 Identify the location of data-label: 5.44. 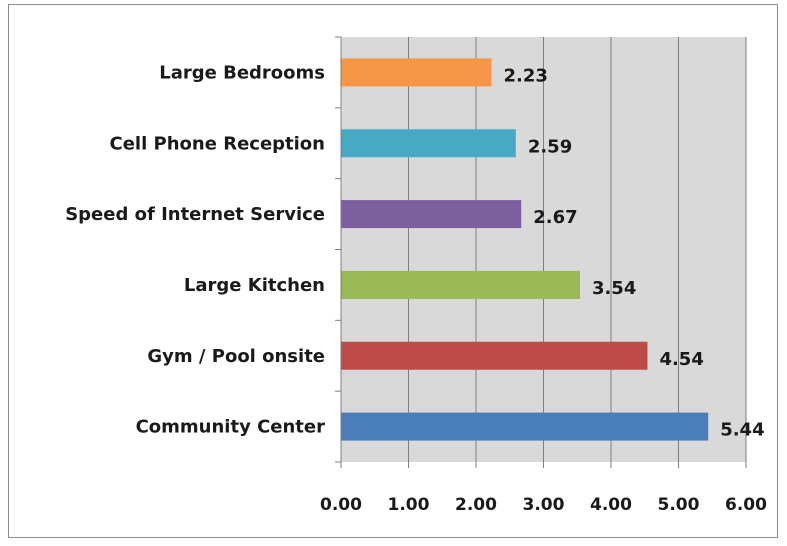
(742, 430).